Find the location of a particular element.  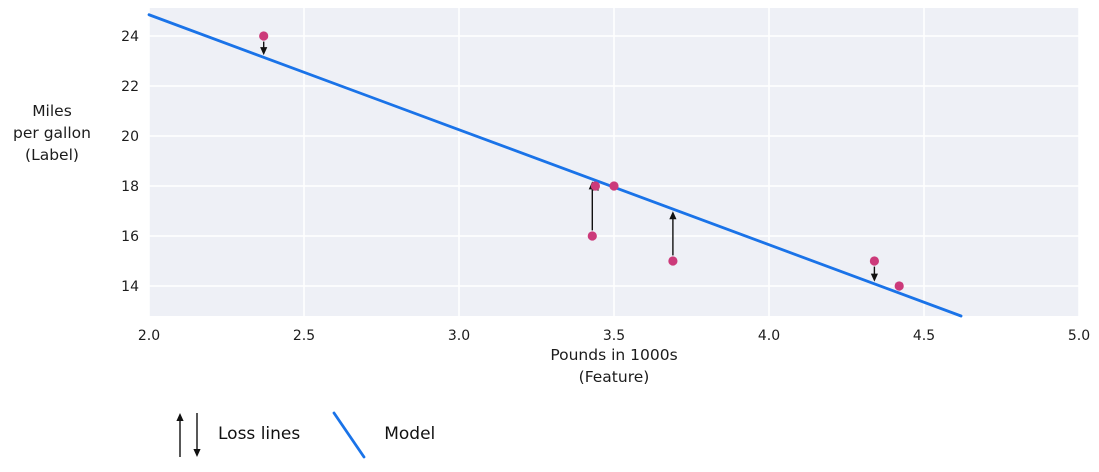

x-tick-label: 4.5 is located at coordinates (924, 336).